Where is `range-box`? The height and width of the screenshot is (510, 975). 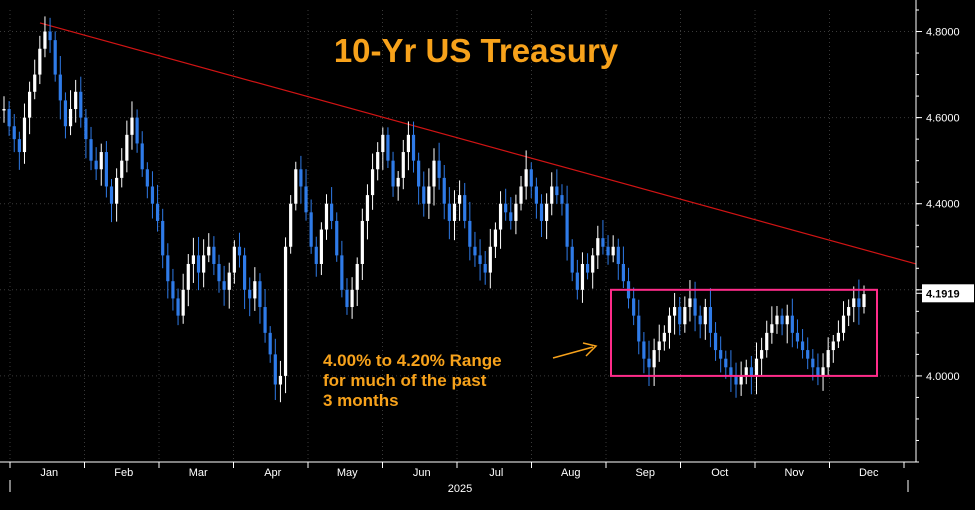
range-box is located at coordinates (744, 332).